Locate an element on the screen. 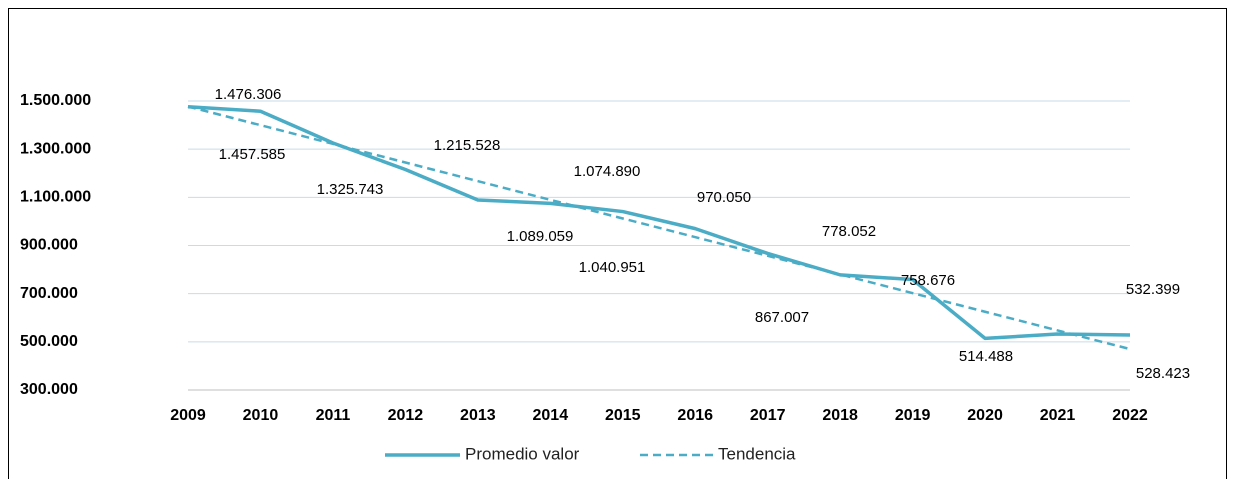 This screenshot has width=1234, height=479. x-tick-label: 2015 is located at coordinates (623, 415).